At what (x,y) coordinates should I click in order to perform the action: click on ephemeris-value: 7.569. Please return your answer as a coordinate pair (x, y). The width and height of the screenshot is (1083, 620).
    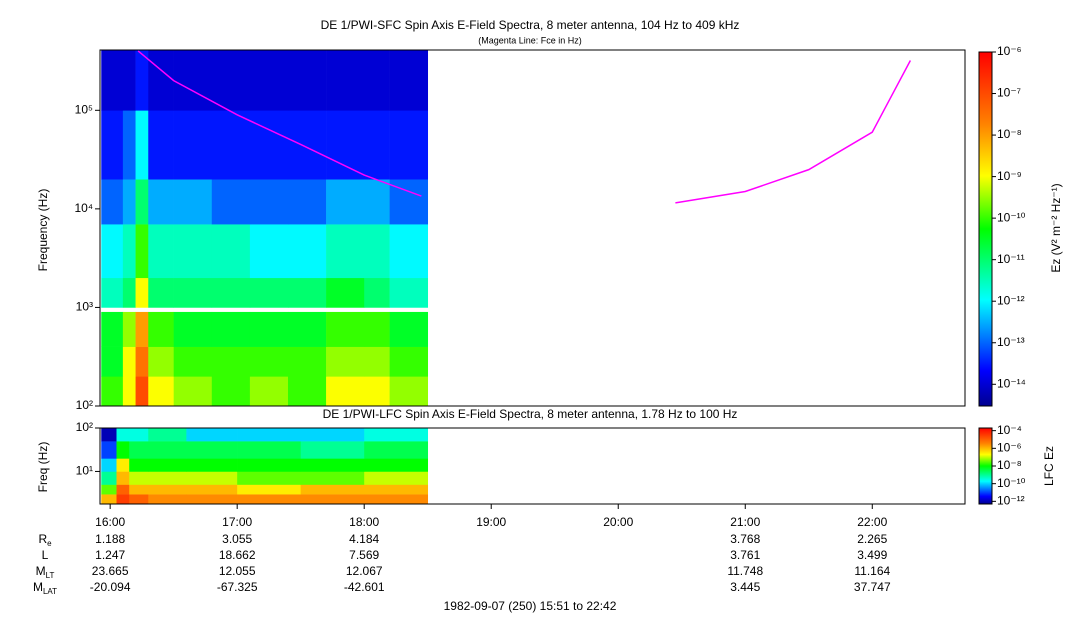
    Looking at the image, I should click on (364, 555).